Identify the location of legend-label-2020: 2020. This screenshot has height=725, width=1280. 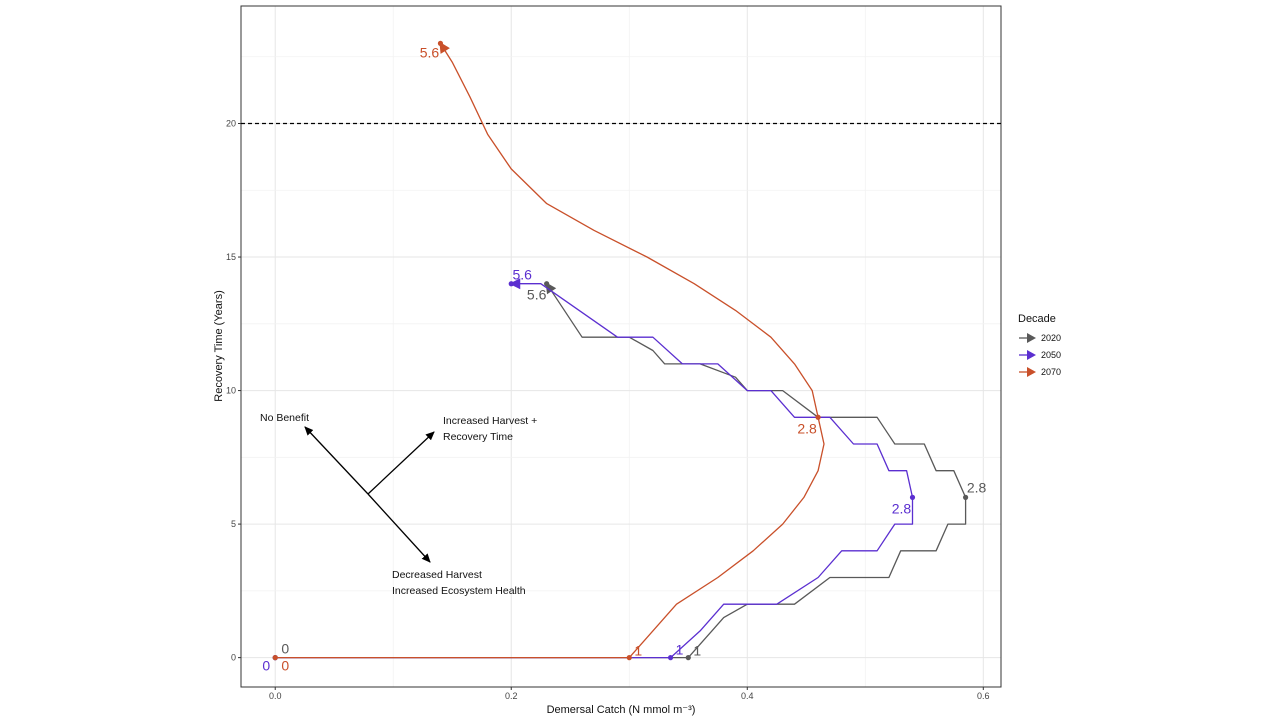
(1051, 338).